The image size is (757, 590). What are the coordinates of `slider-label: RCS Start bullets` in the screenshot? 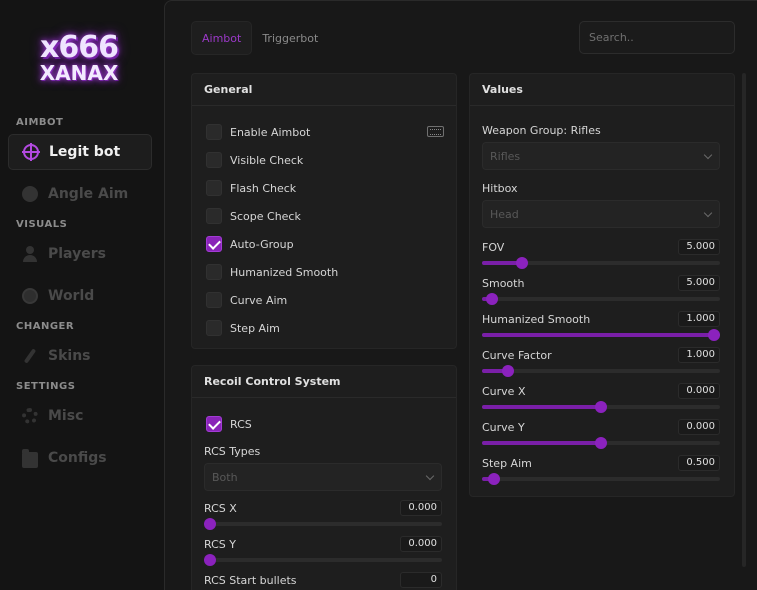 It's located at (250, 580).